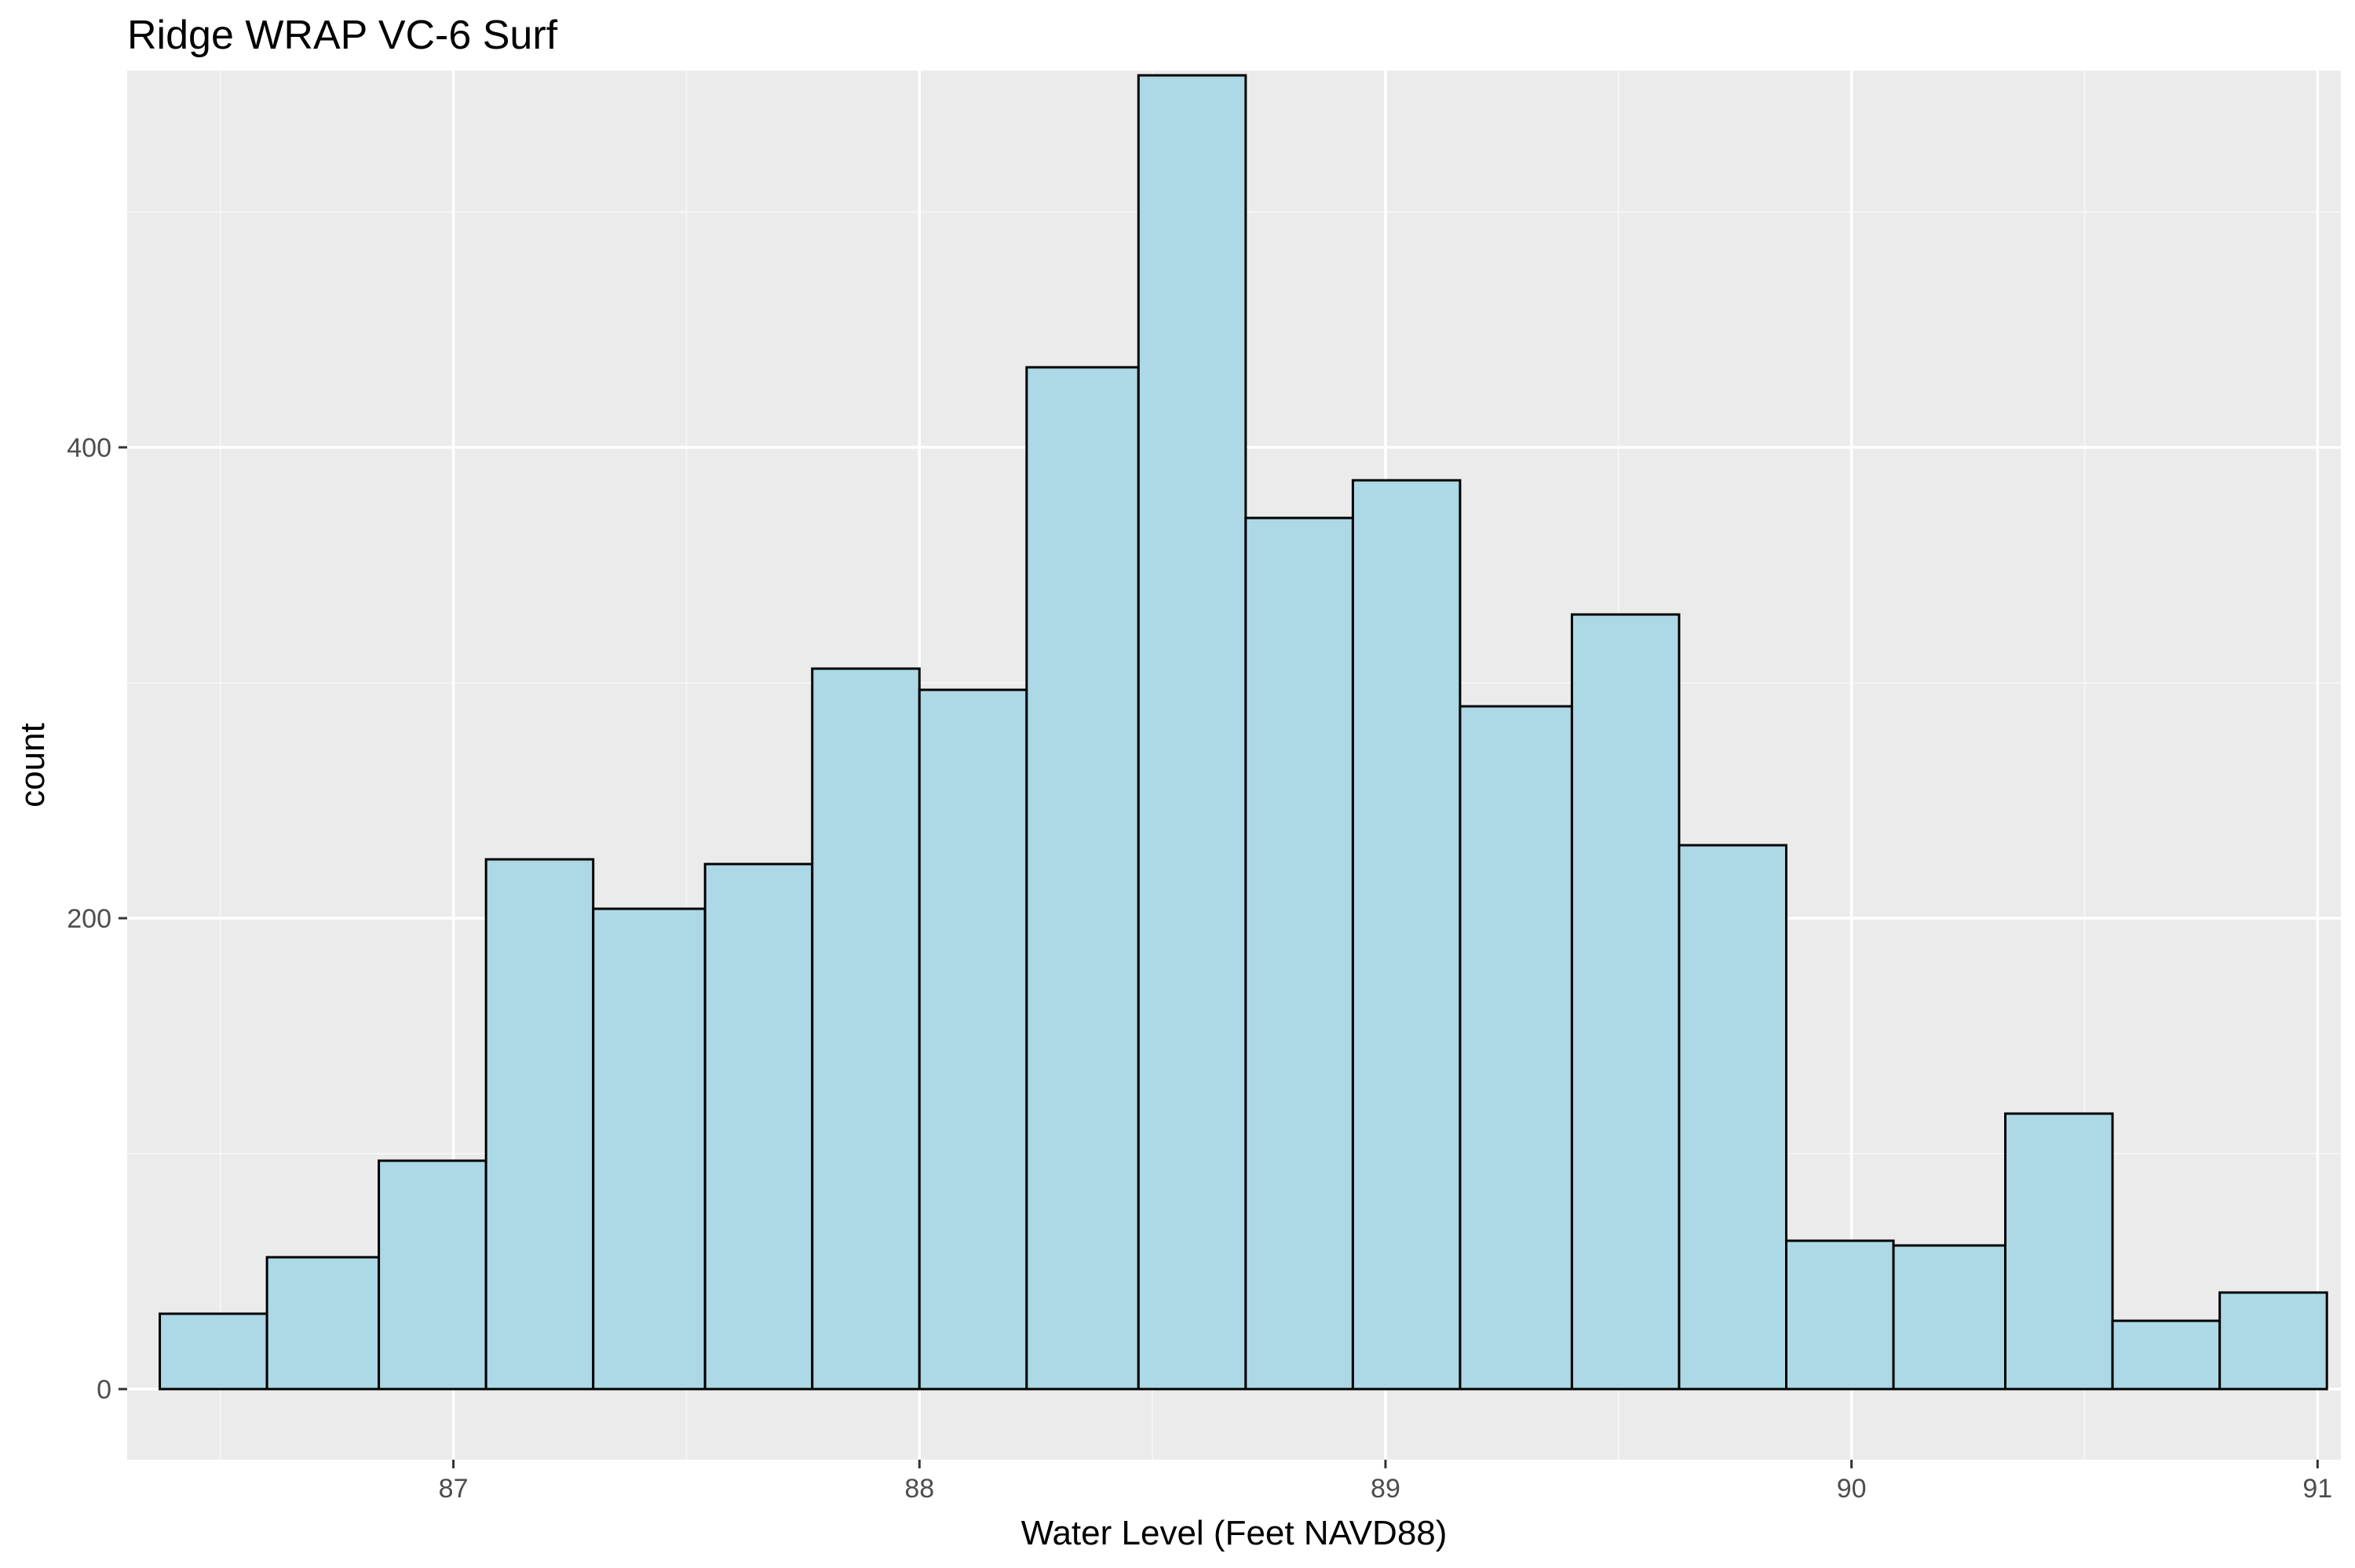 This screenshot has height=1568, width=2355. Describe the element at coordinates (454, 1489) in the screenshot. I see `x-tick-label: 87` at that location.